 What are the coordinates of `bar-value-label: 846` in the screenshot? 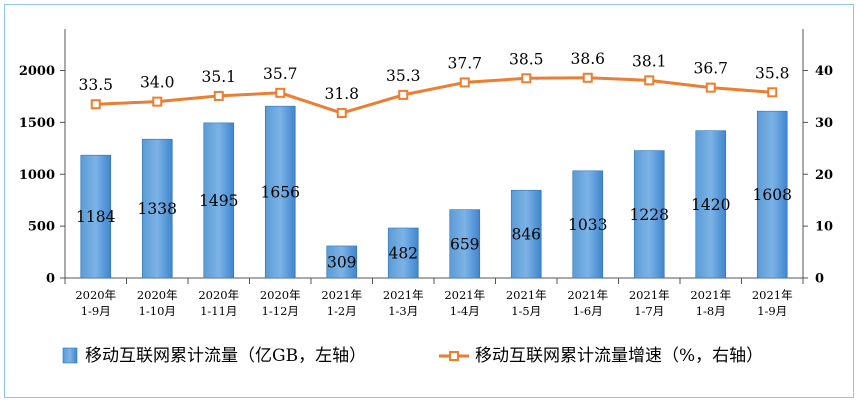 It's located at (526, 235).